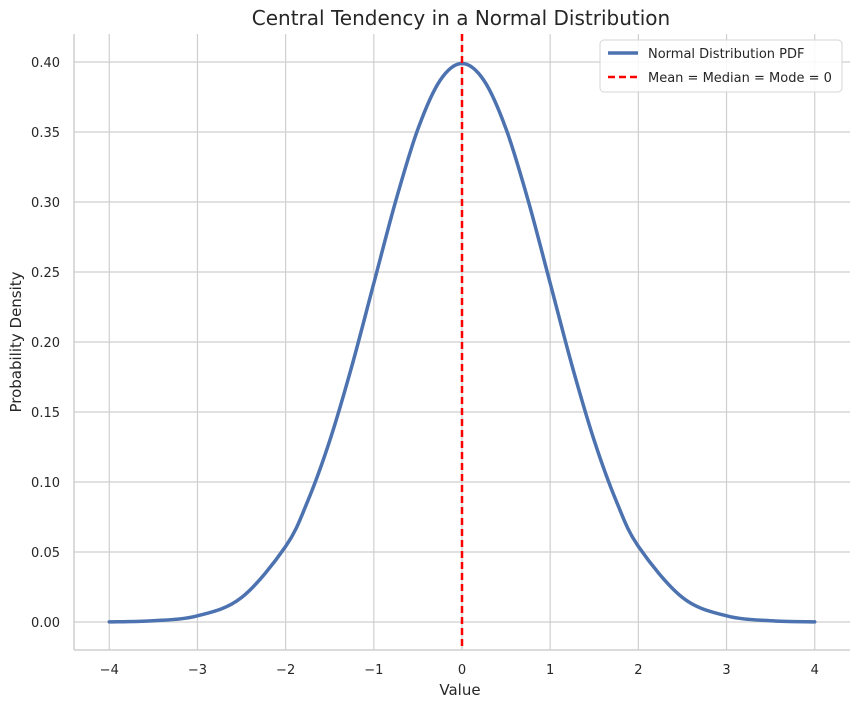 The height and width of the screenshot is (708, 858). I want to click on y-tick-label: 0.20, so click(45, 343).